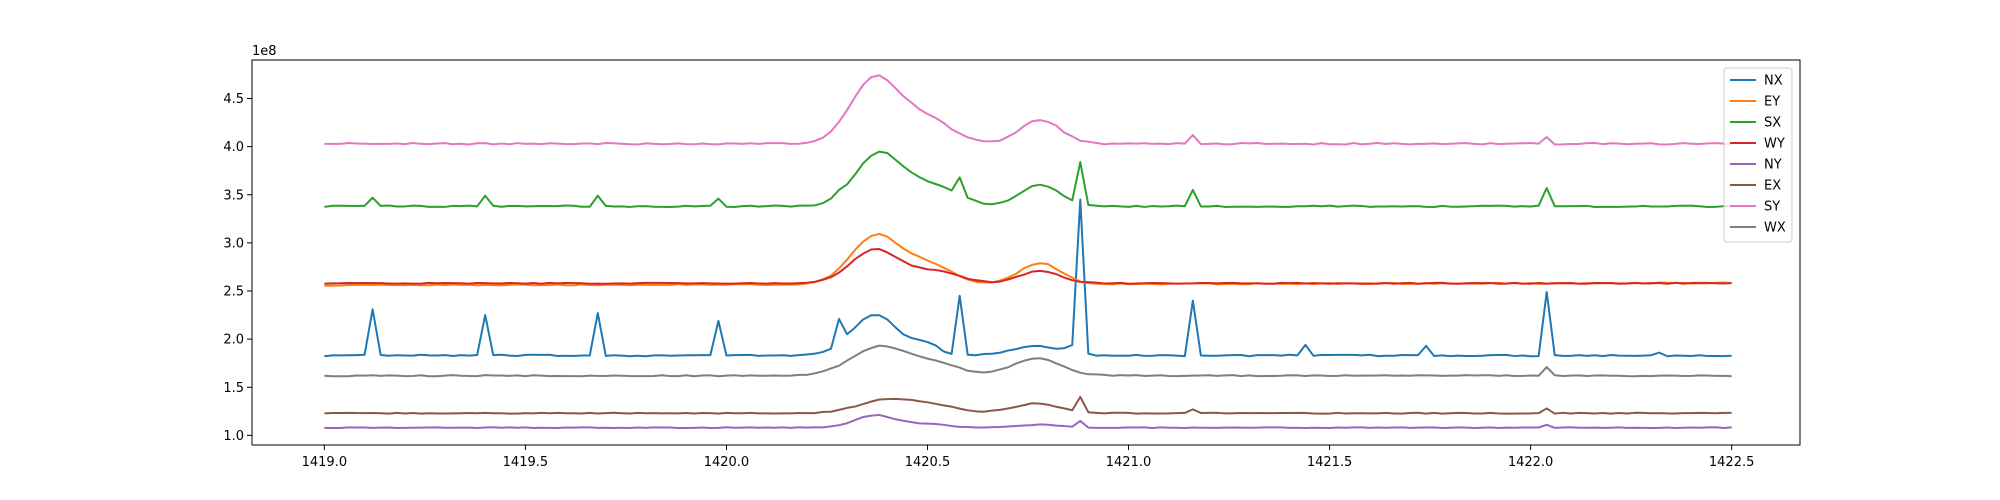  What do you see at coordinates (233, 147) in the screenshot?
I see `y-tick-label: 4.0` at bounding box center [233, 147].